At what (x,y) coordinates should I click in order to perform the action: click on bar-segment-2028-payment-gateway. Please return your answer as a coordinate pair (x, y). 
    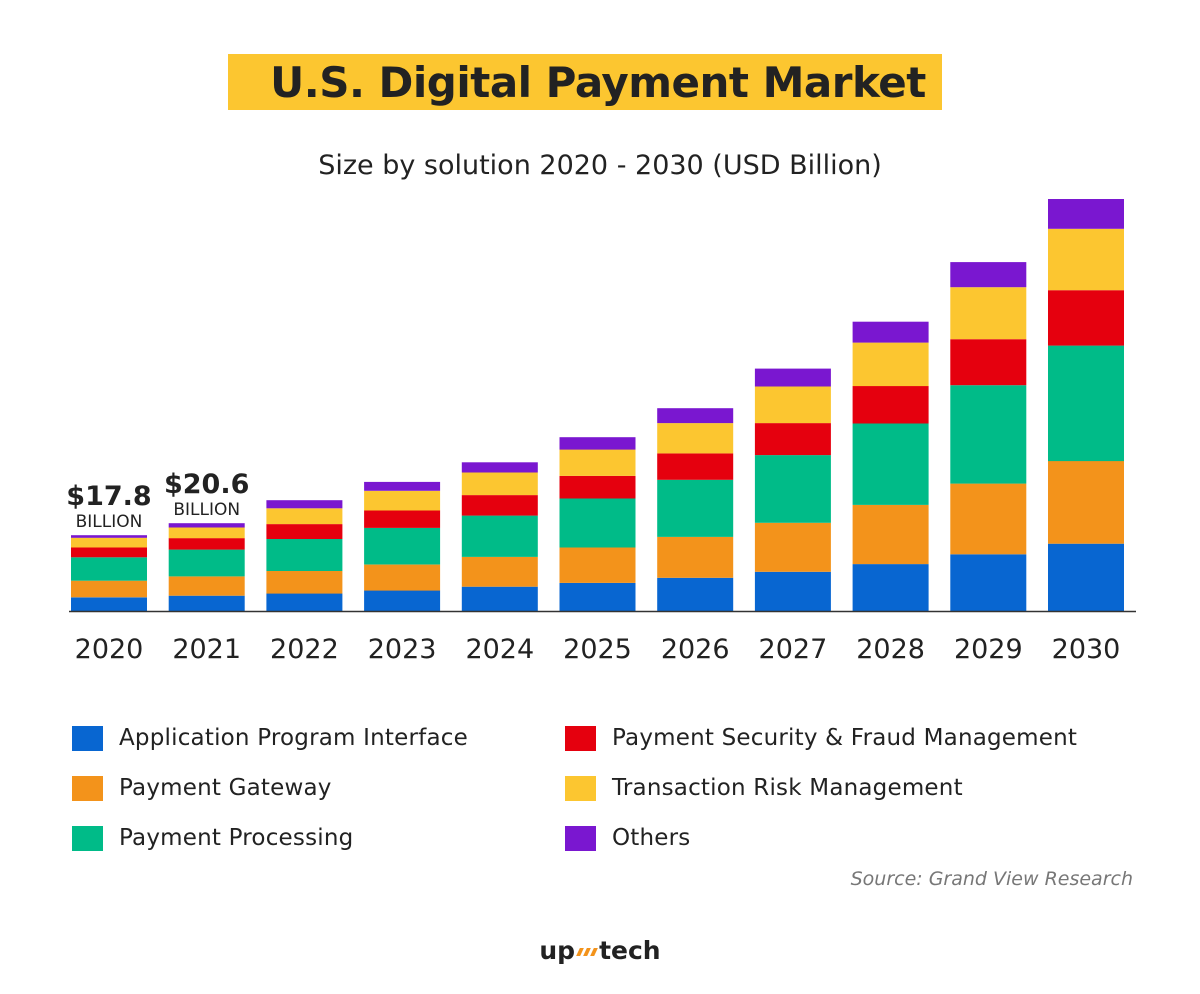
    Looking at the image, I should click on (890, 534).